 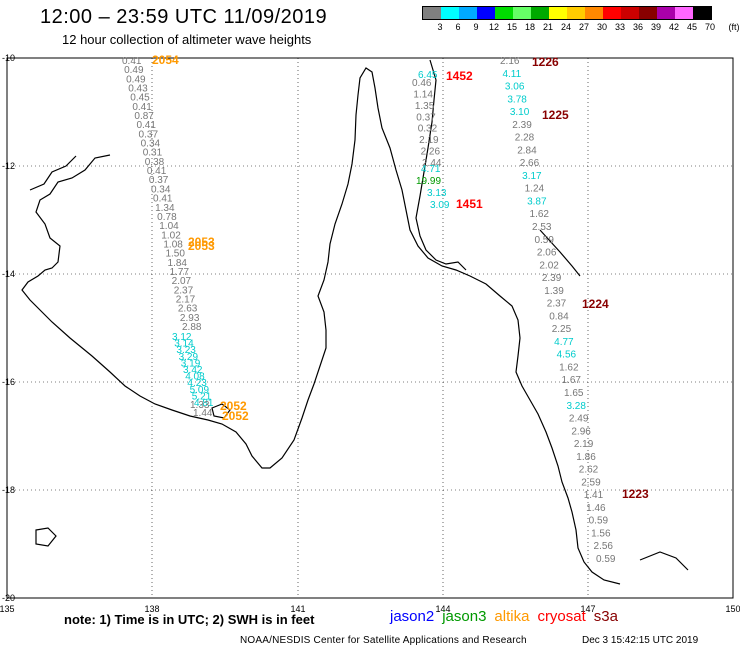 I want to click on map-title: 12:00 – 23:59 UTC 11/09/2019, so click(x=184, y=17).